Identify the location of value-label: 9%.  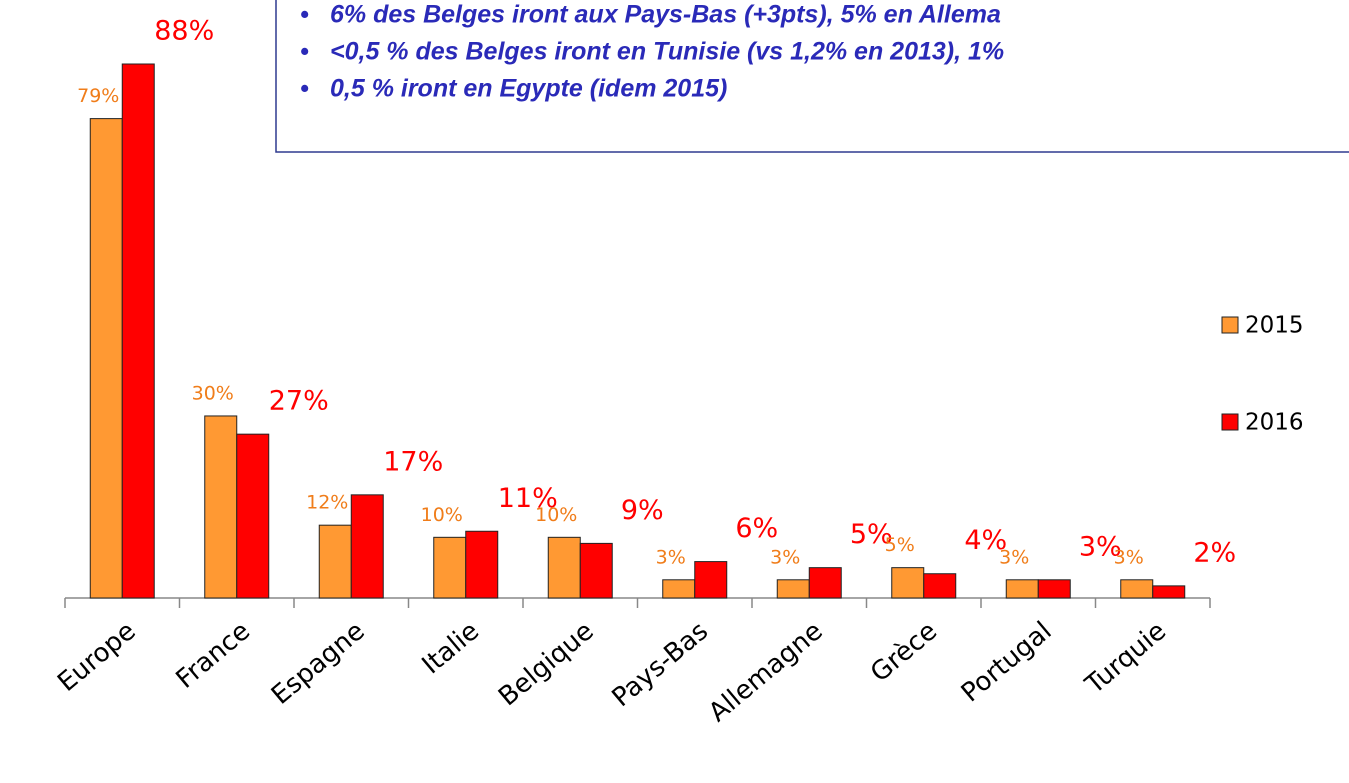
(642, 510).